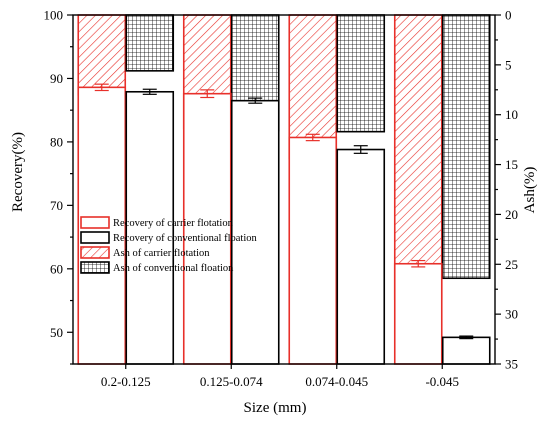  Describe the element at coordinates (511, 314) in the screenshot. I see `right-y-tick-label: 30` at that location.